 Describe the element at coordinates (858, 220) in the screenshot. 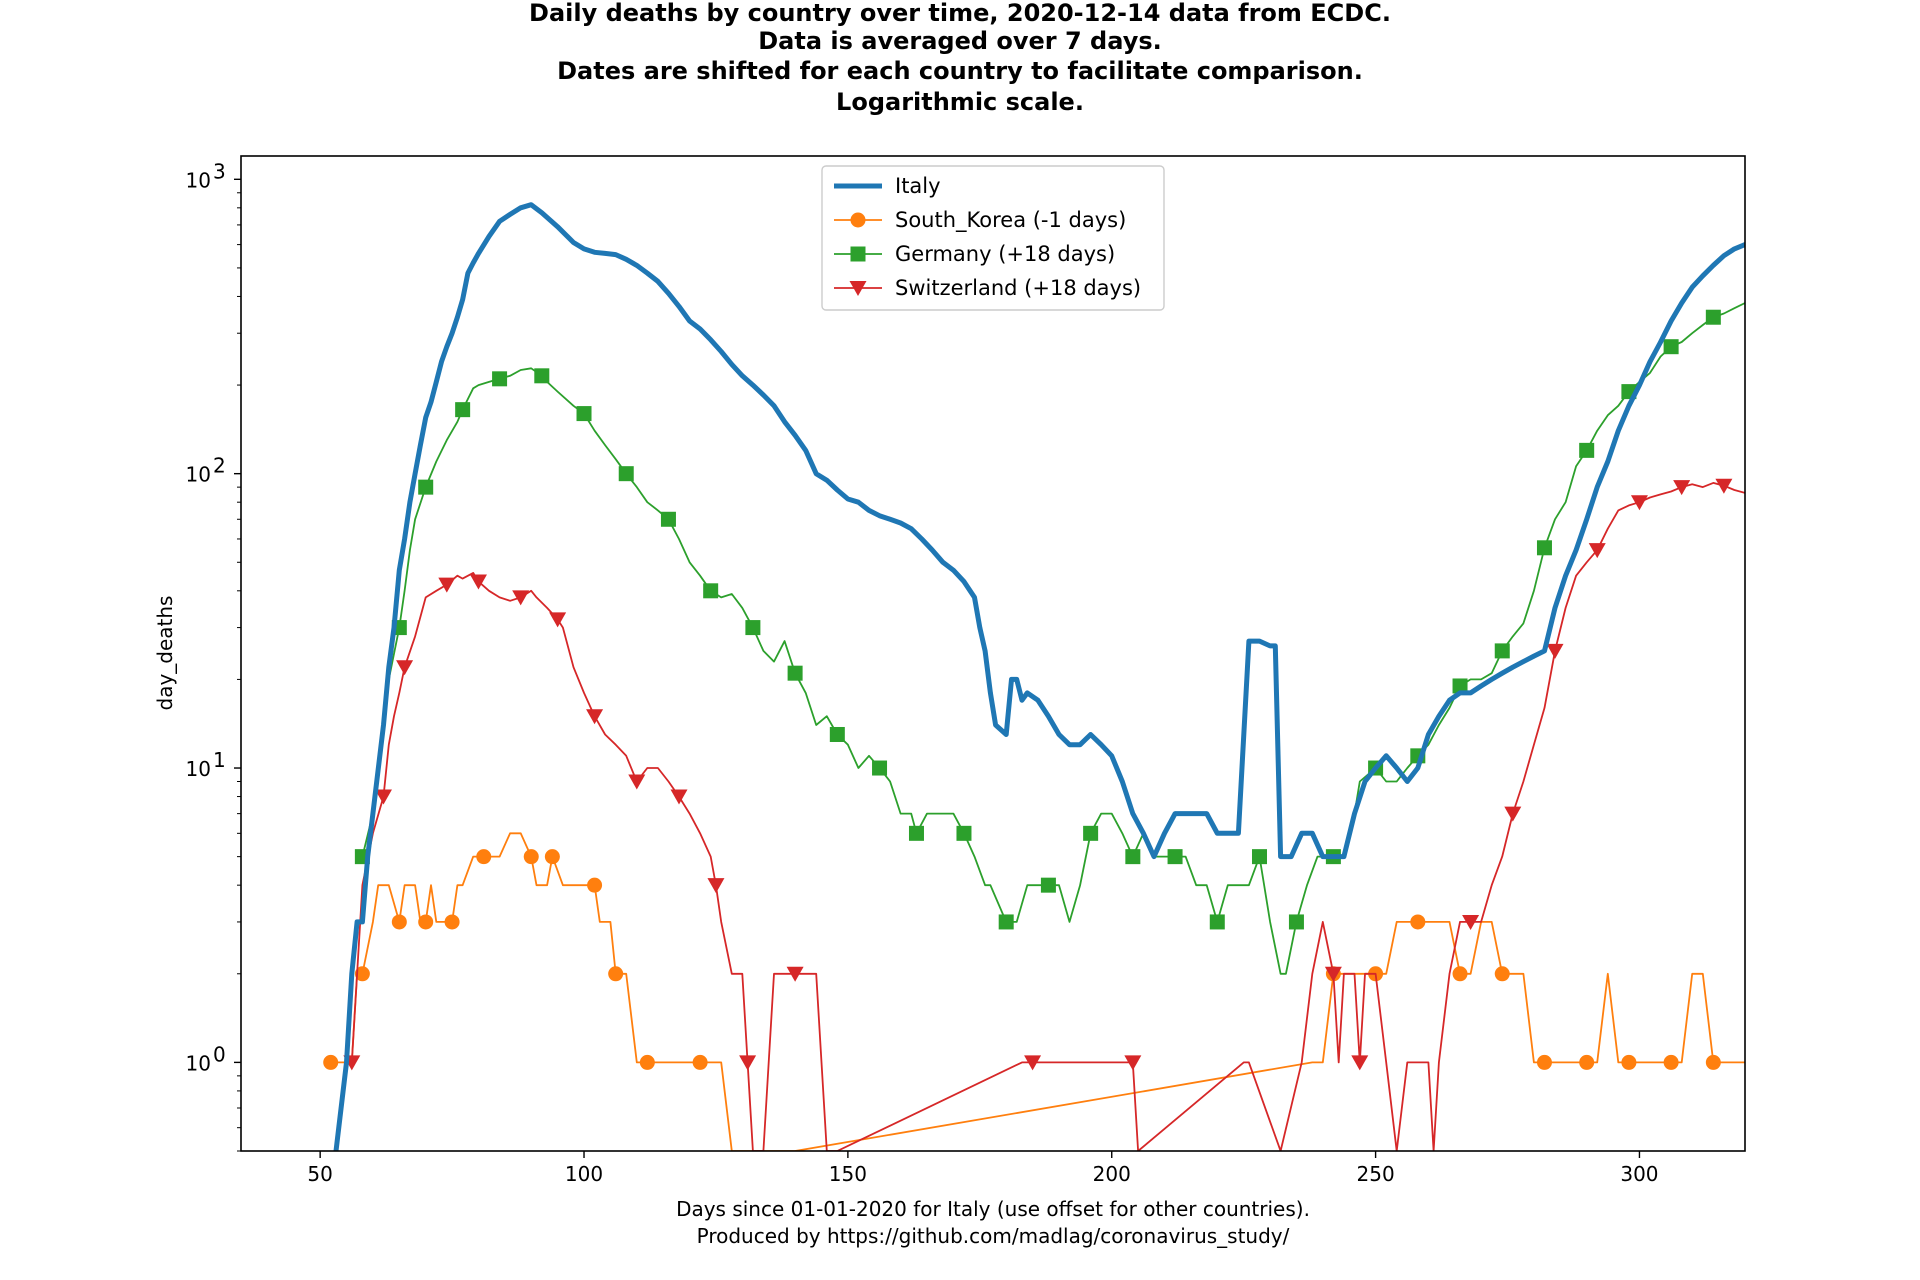

I see `legend-marker-south-korea-days` at that location.